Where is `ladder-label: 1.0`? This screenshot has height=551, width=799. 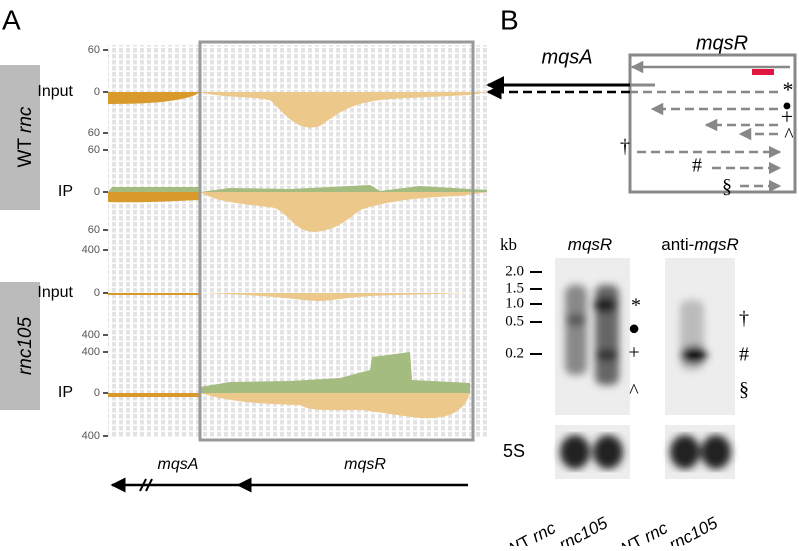
ladder-label: 1.0 is located at coordinates (514, 303).